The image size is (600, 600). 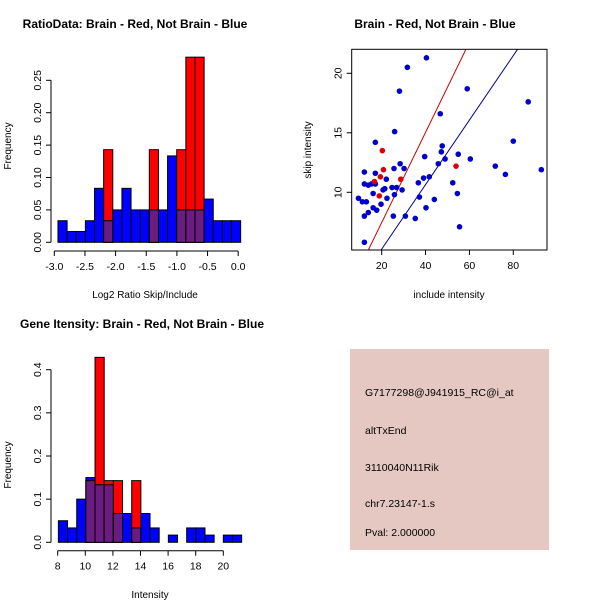 I want to click on y-tick-label: 10, so click(x=339, y=192).